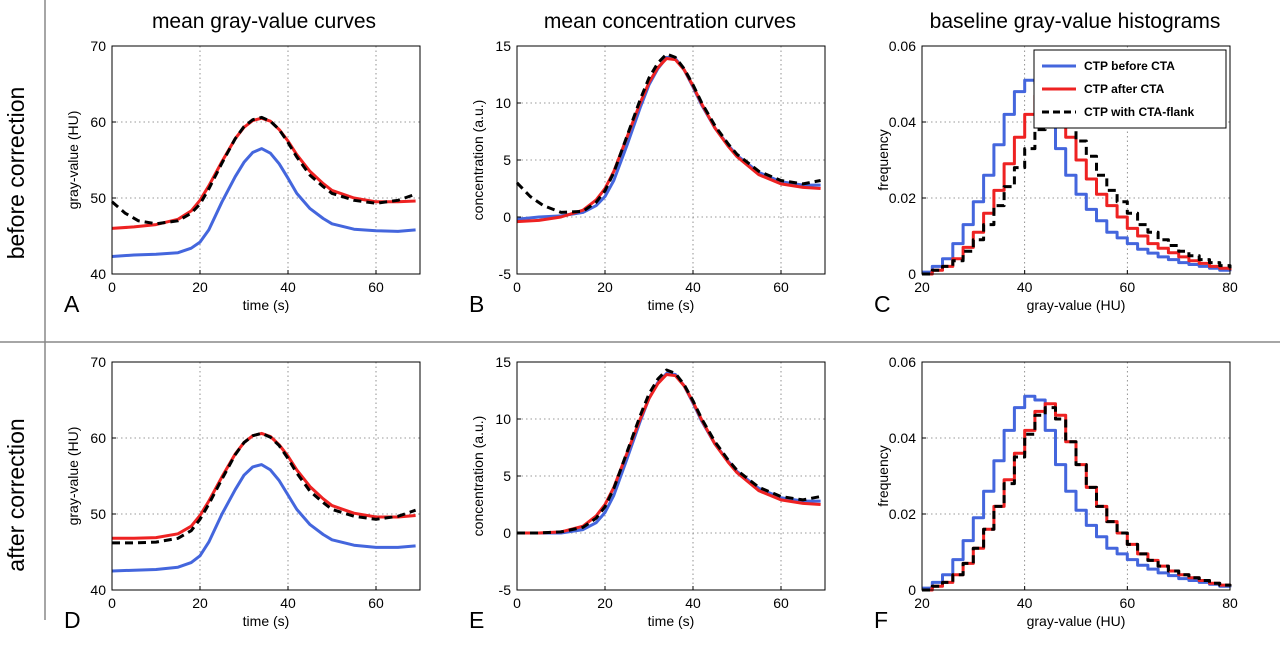 The width and height of the screenshot is (1280, 645). Describe the element at coordinates (476, 304) in the screenshot. I see `panel-letter: B` at that location.